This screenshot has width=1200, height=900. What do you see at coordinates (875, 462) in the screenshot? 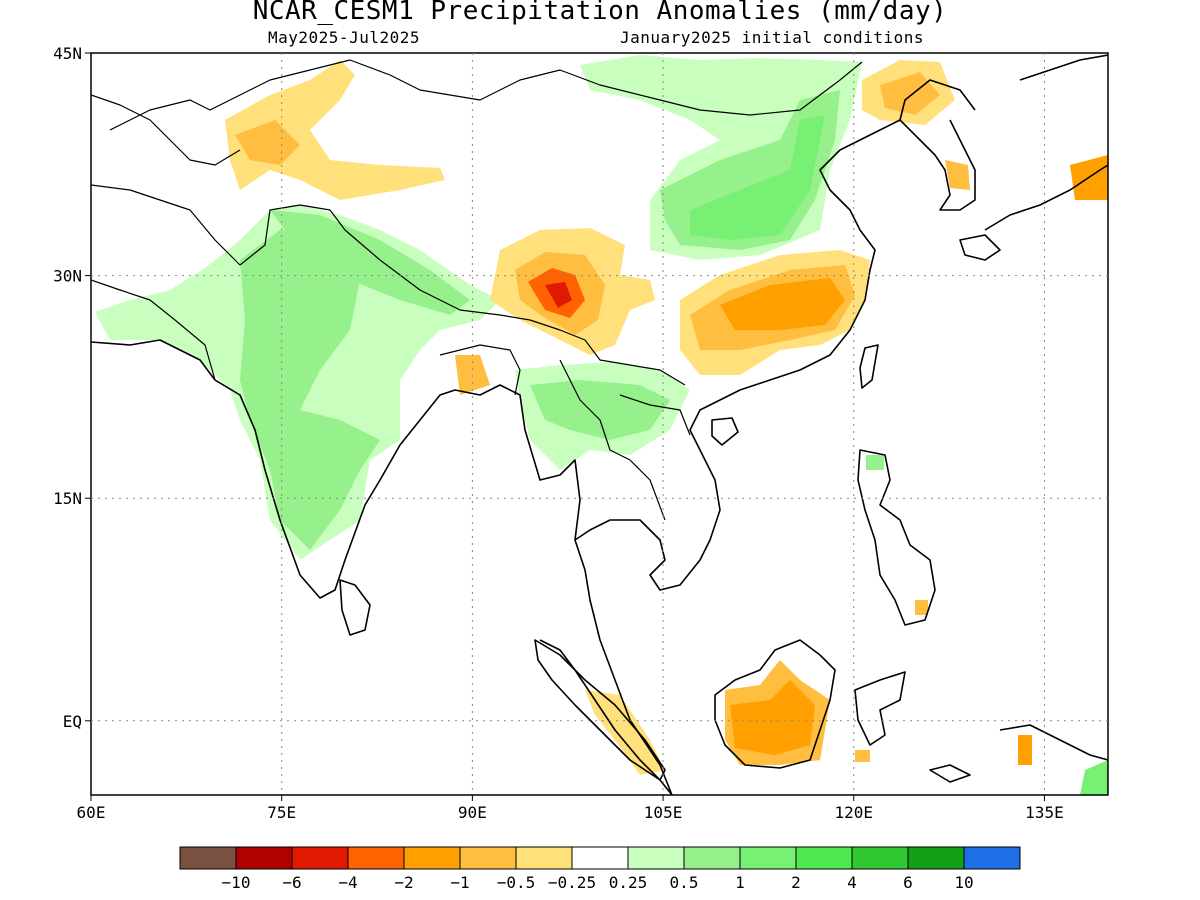
I see `anomaly-region-philippines` at bounding box center [875, 462].